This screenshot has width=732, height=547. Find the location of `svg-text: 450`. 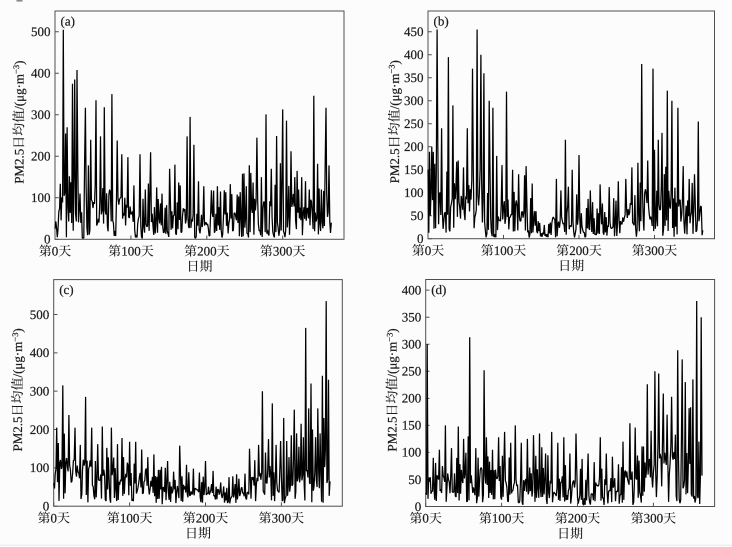

svg-text: 450 is located at coordinates (414, 31).